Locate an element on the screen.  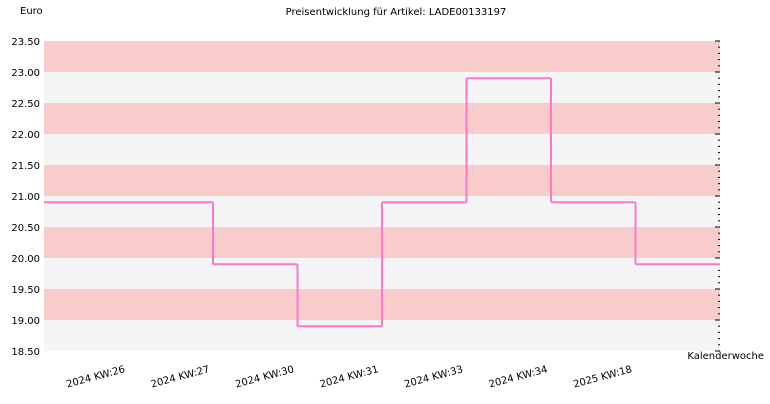
x-tick-label: 2024 KW:27 is located at coordinates (180, 377).